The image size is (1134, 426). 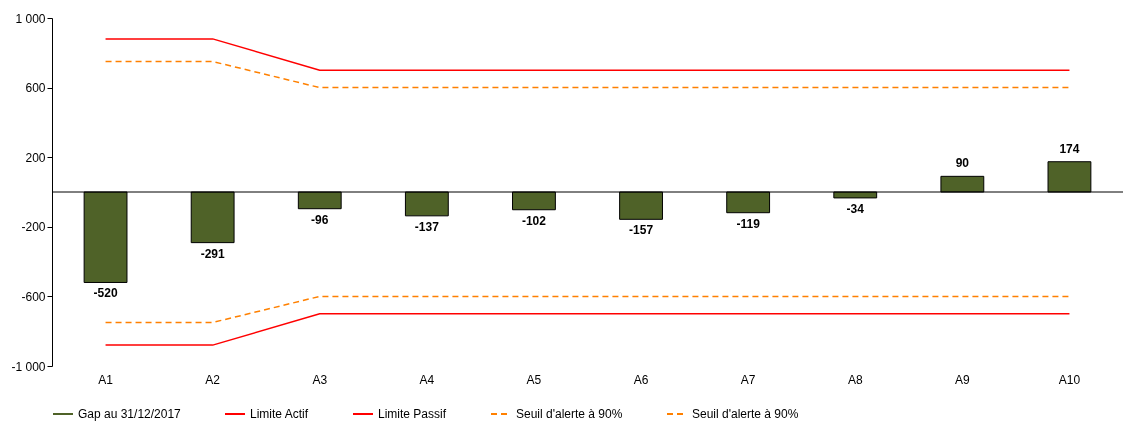 What do you see at coordinates (35, 157) in the screenshot?
I see `y-tick-label: 200` at bounding box center [35, 157].